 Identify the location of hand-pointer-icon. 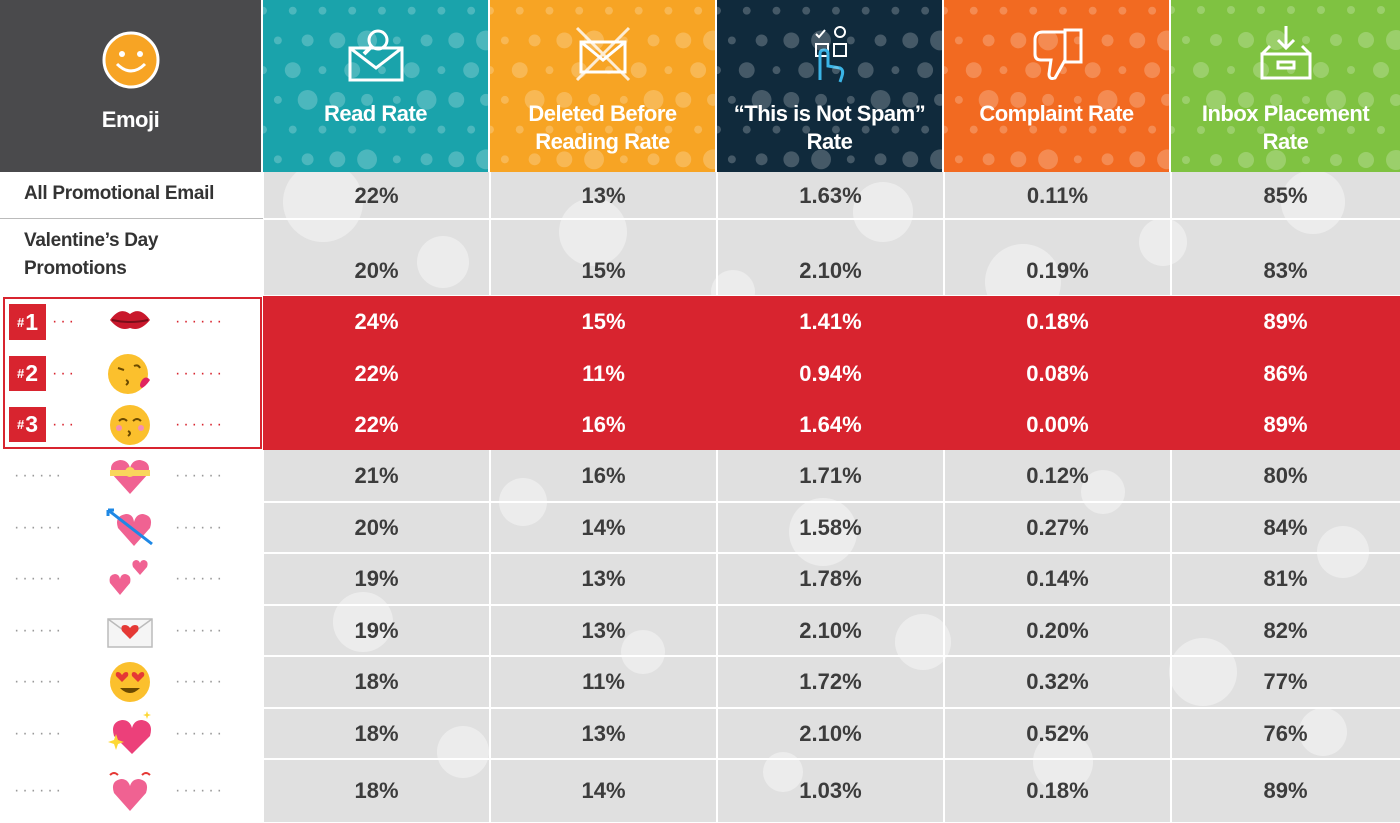
(830, 54).